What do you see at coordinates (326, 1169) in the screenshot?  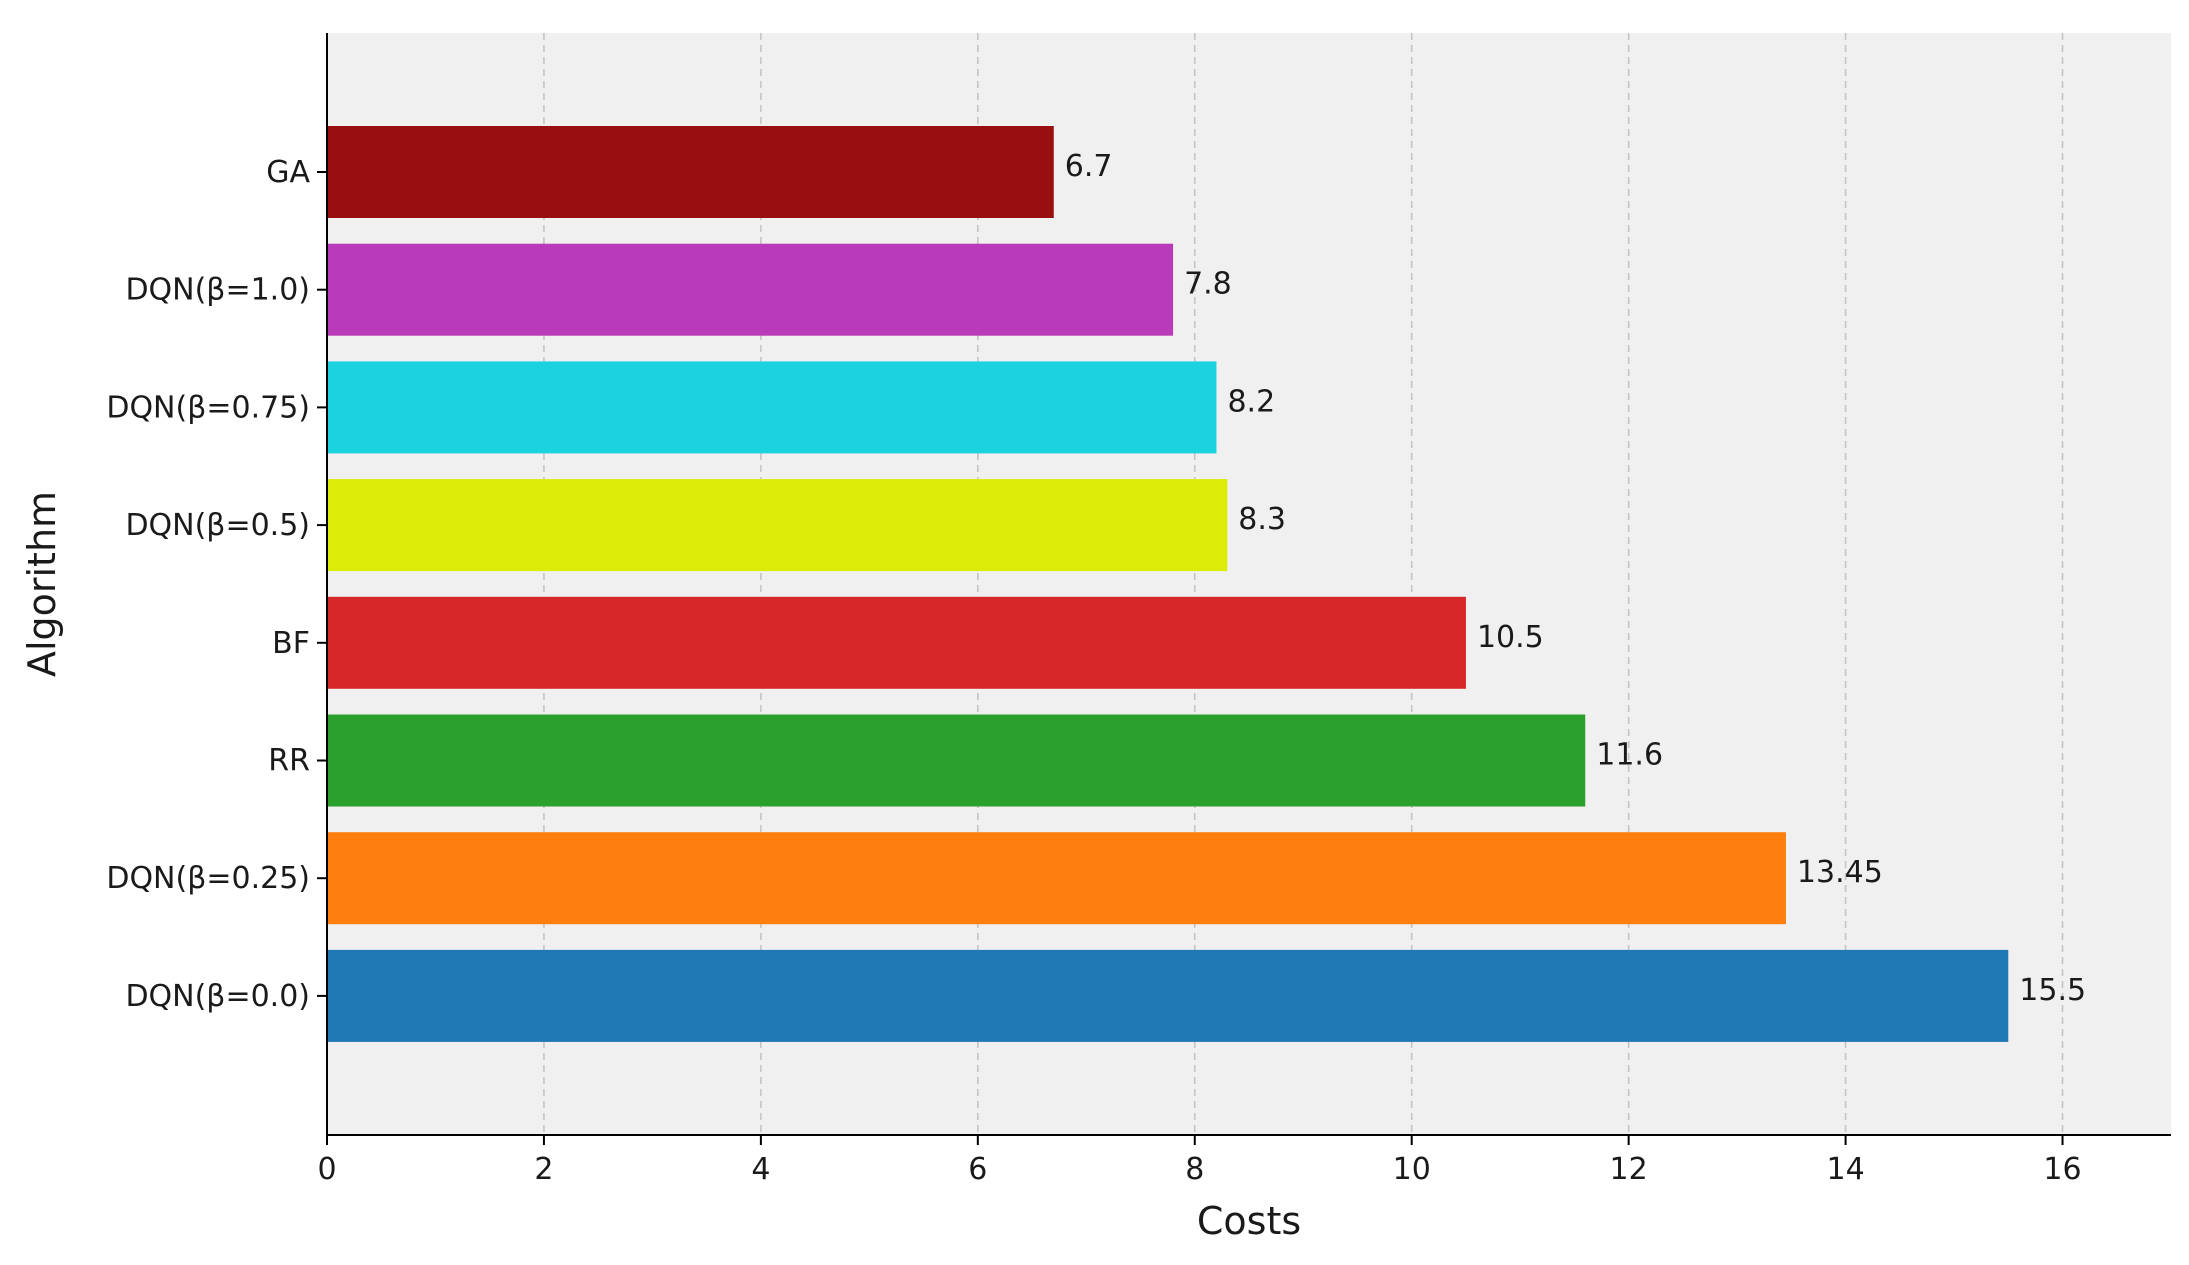 I see `x-tick-label: 0` at bounding box center [326, 1169].